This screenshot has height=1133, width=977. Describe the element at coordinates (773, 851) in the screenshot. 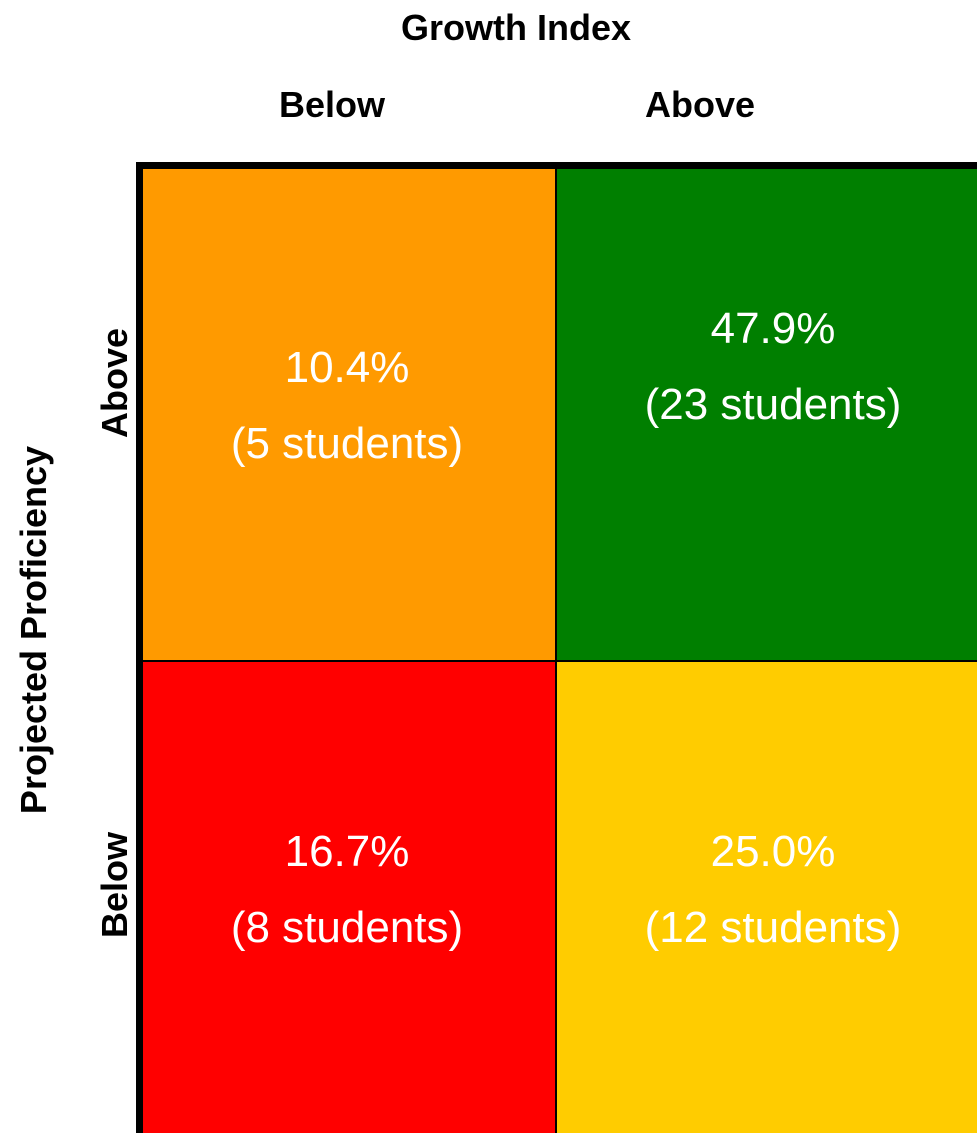

I see `cell-percent-label-below-above: 25.0%` at that location.